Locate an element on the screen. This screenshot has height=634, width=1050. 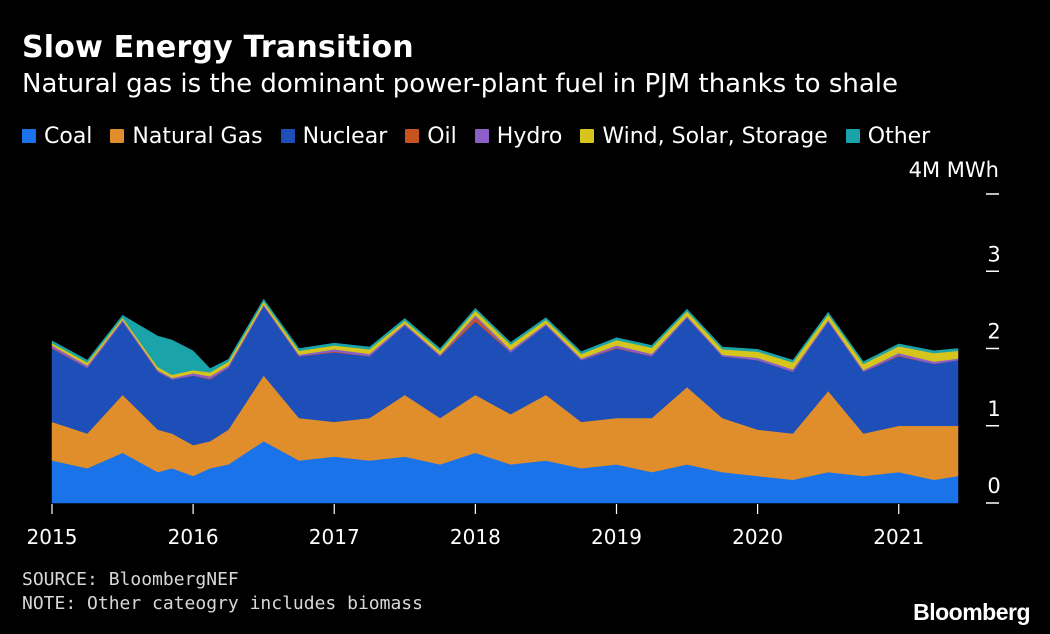
legend-swatch-oil is located at coordinates (412, 136).